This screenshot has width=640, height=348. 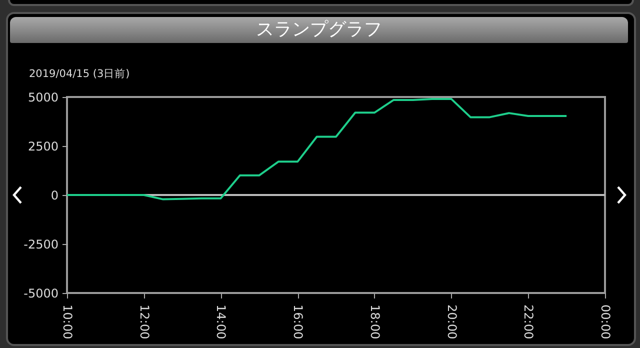 What do you see at coordinates (605, 322) in the screenshot?
I see `x-tick-label: 00:00` at bounding box center [605, 322].